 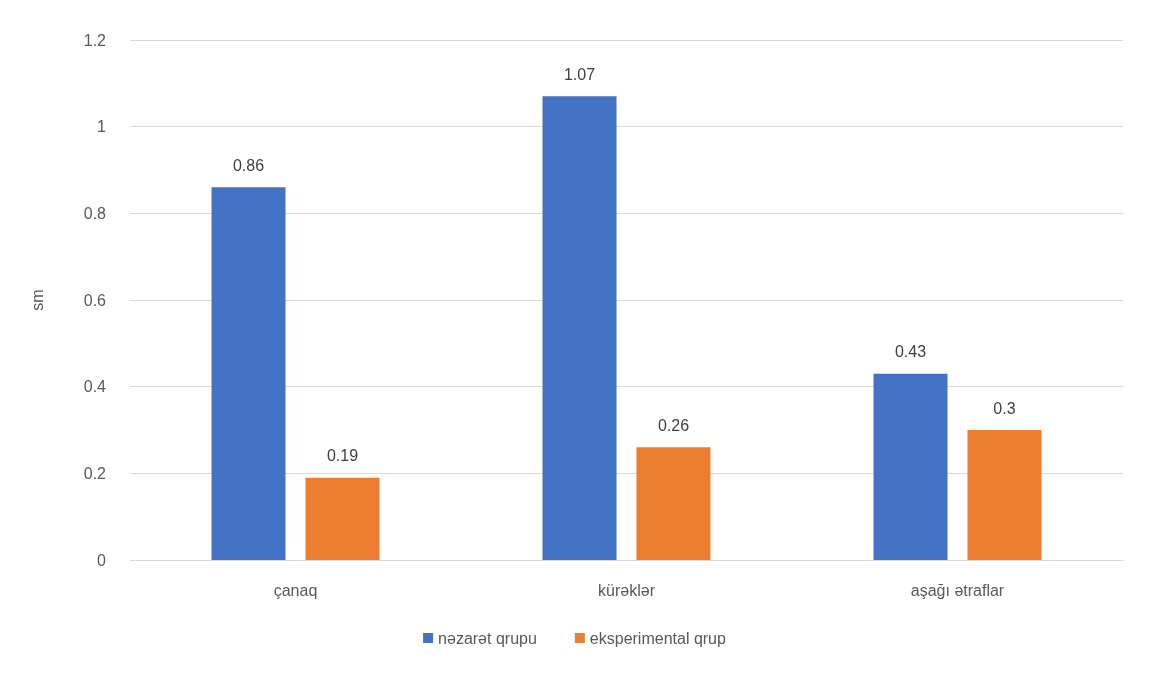 What do you see at coordinates (95, 40) in the screenshot?
I see `y-tick-label: 1.2` at bounding box center [95, 40].